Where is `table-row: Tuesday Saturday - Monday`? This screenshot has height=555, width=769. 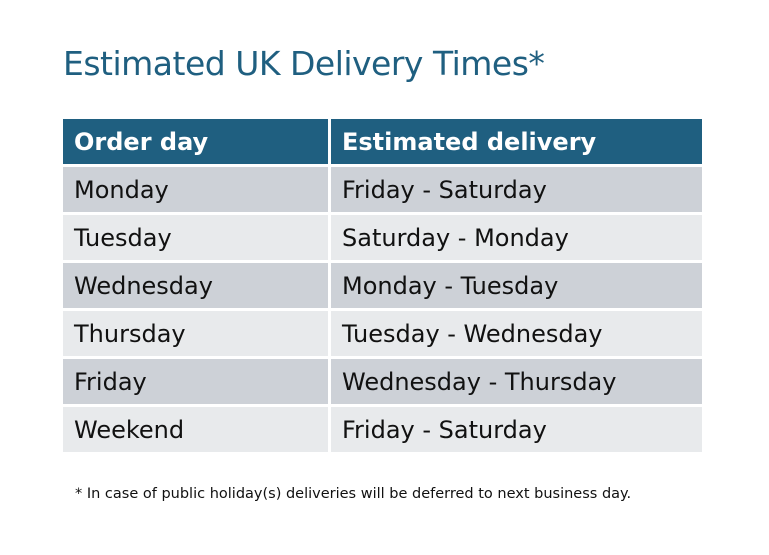 table-row: Tuesday Saturday - Monday is located at coordinates (382, 237).